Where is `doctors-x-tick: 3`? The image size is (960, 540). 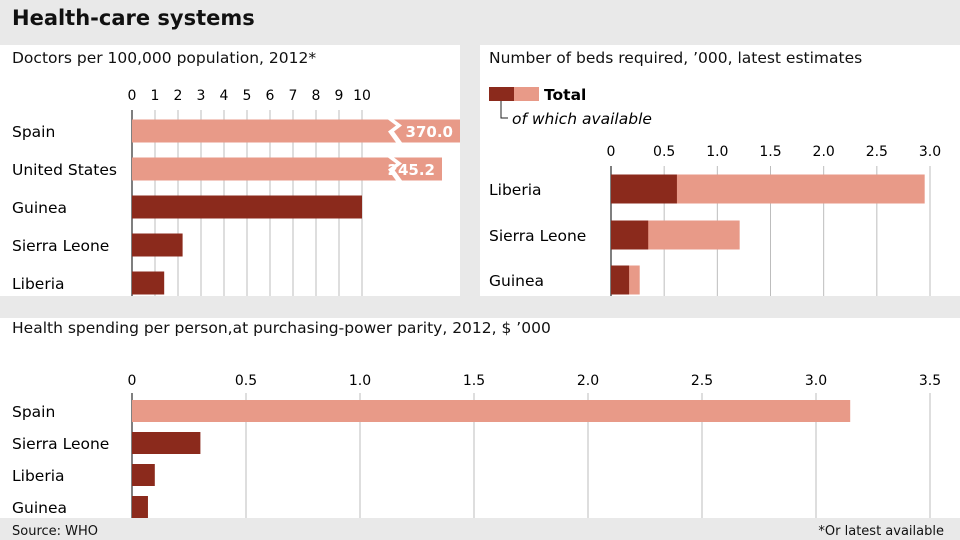 doctors-x-tick: 3 is located at coordinates (201, 96).